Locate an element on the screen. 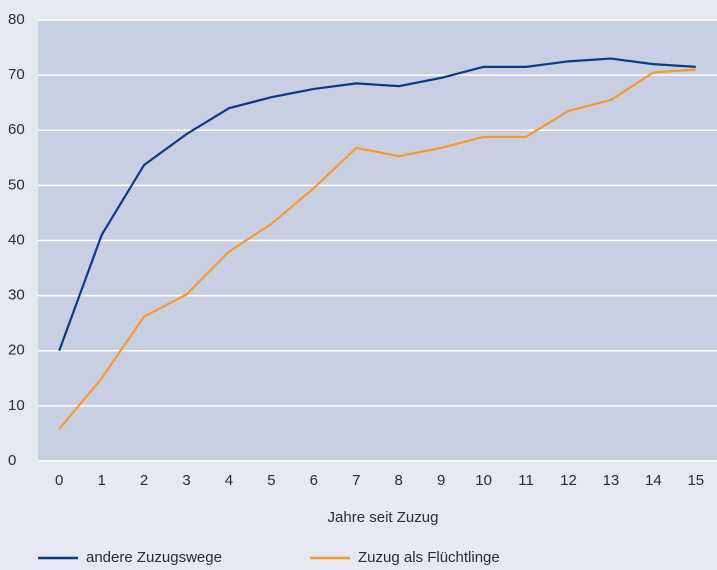  x-tick-label: 12 is located at coordinates (568, 480).